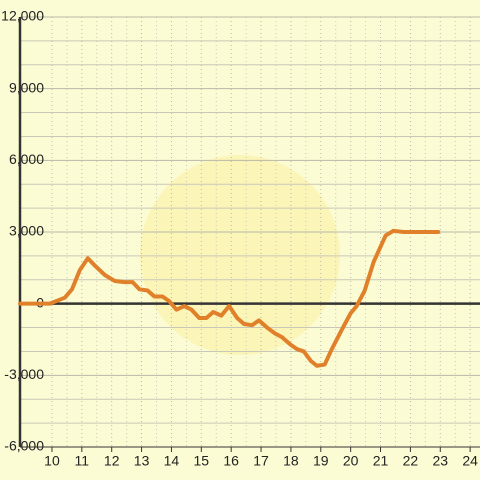  Describe the element at coordinates (172, 461) in the screenshot. I see `x-tick-label: 14` at that location.